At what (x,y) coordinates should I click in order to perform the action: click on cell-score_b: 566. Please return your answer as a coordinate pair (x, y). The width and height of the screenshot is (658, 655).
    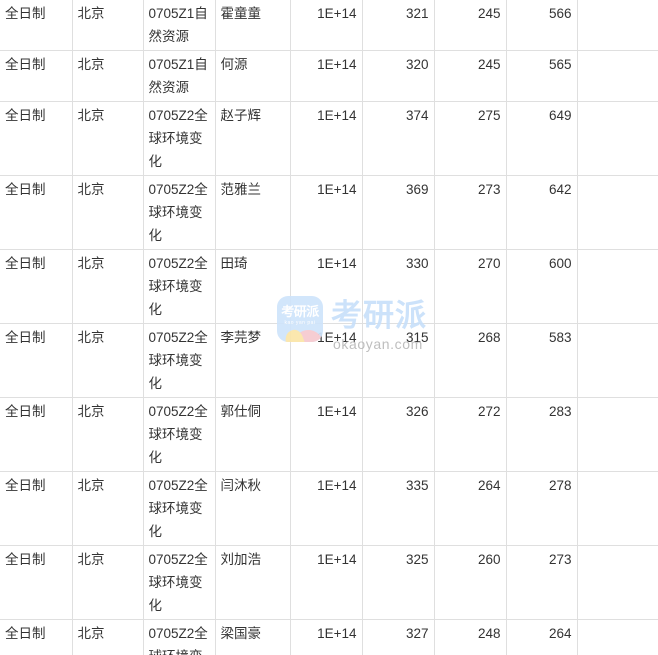
    Looking at the image, I should click on (542, 25).